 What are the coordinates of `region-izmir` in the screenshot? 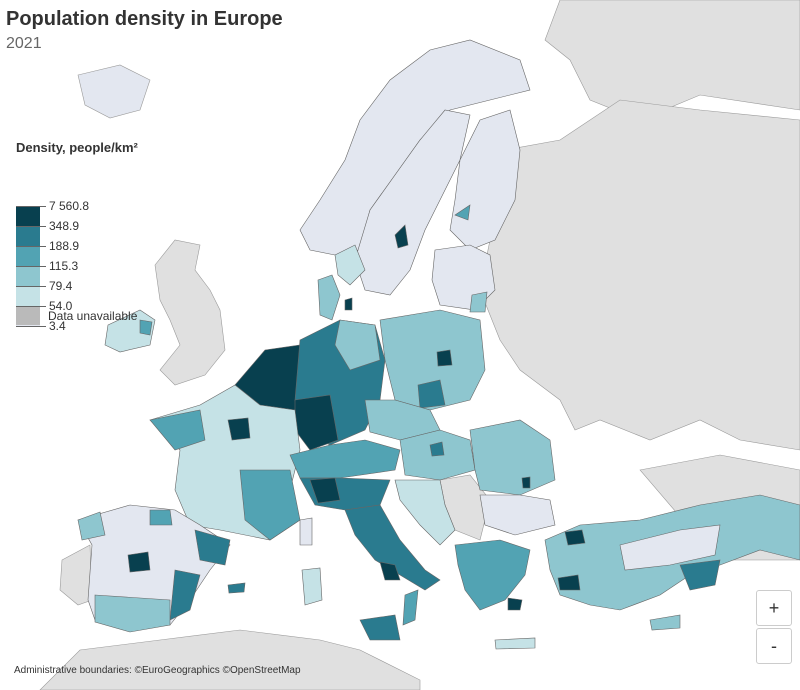 It's located at (569, 582).